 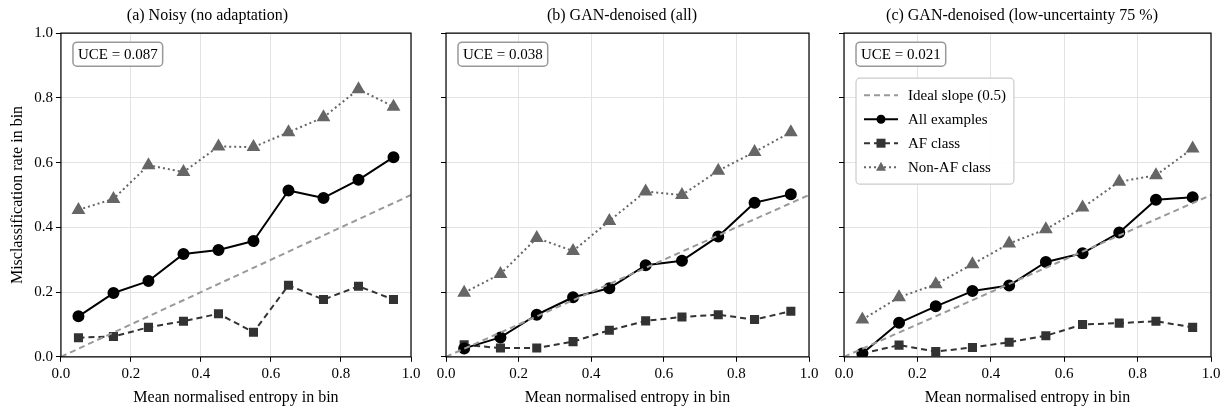 I want to click on legend-label: All examples, so click(x=948, y=119).